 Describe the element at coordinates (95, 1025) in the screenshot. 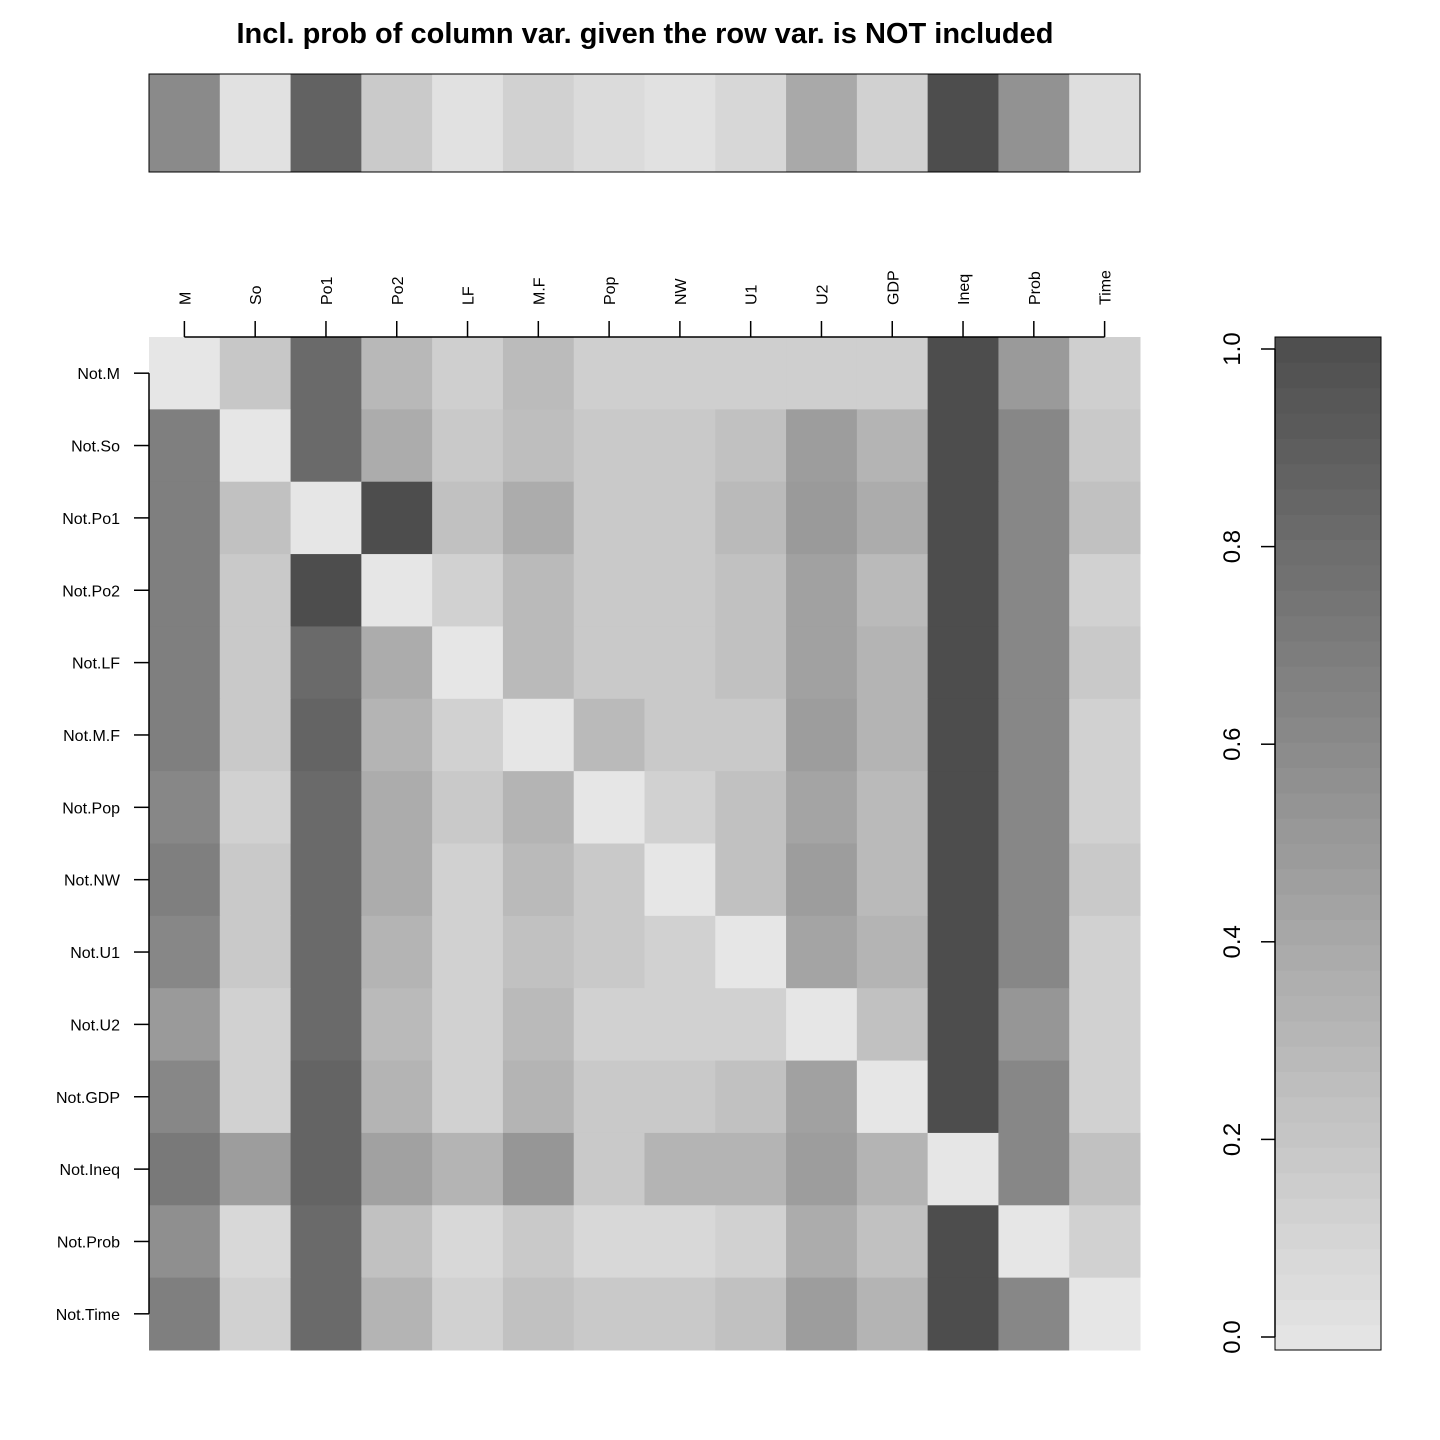

I see `row-label-Not.U2: Not.U2` at that location.